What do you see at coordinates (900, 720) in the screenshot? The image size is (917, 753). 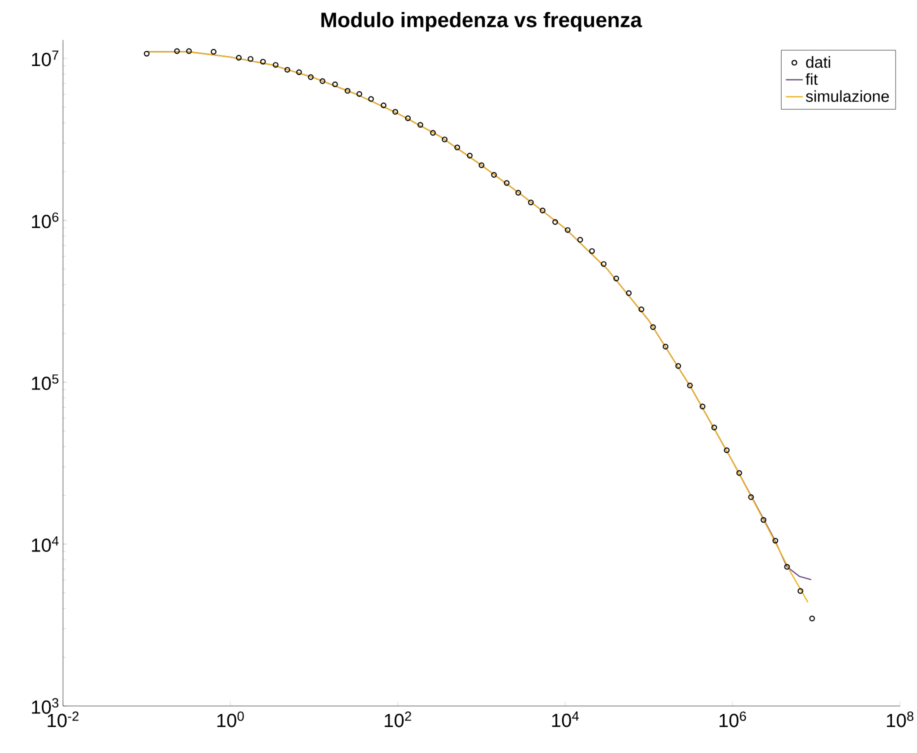 I see `x-tick-label: 10$^{8}$` at bounding box center [900, 720].